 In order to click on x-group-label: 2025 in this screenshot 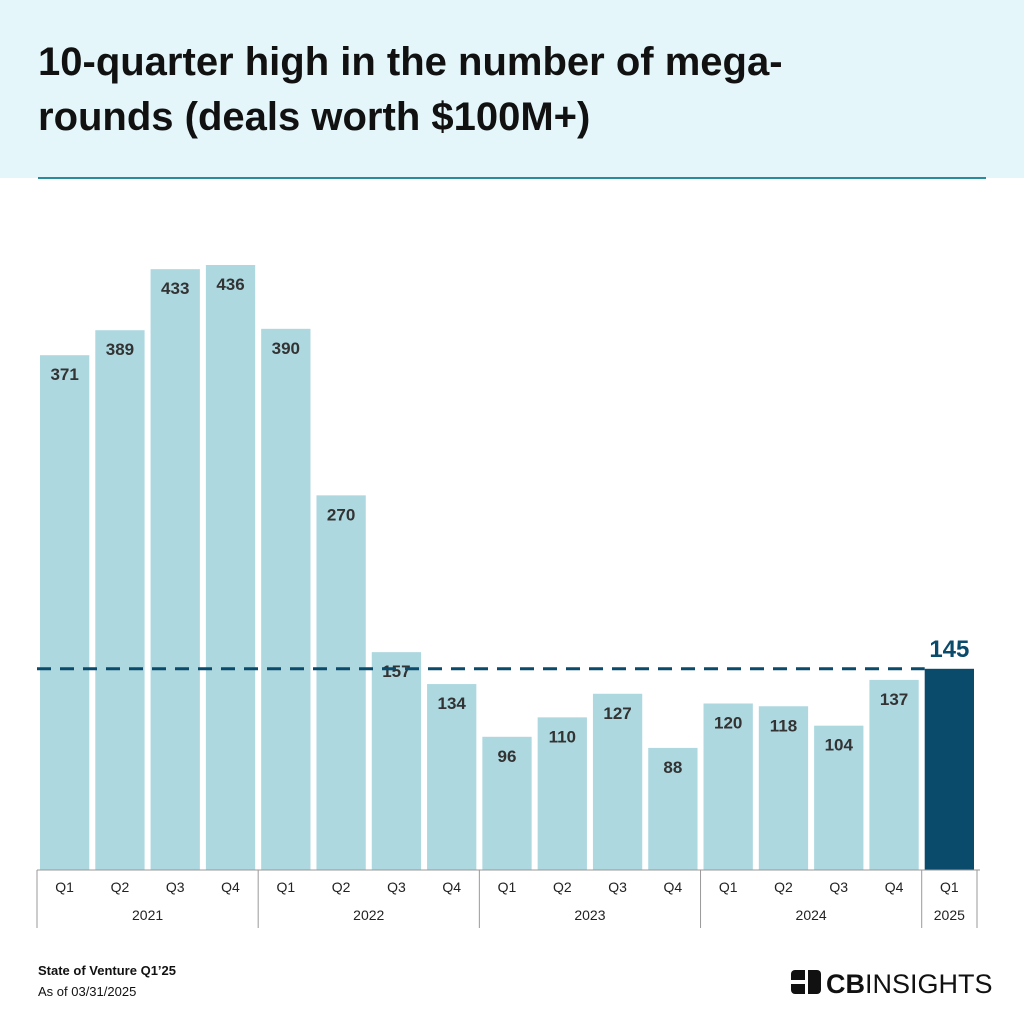, I will do `click(949, 915)`.